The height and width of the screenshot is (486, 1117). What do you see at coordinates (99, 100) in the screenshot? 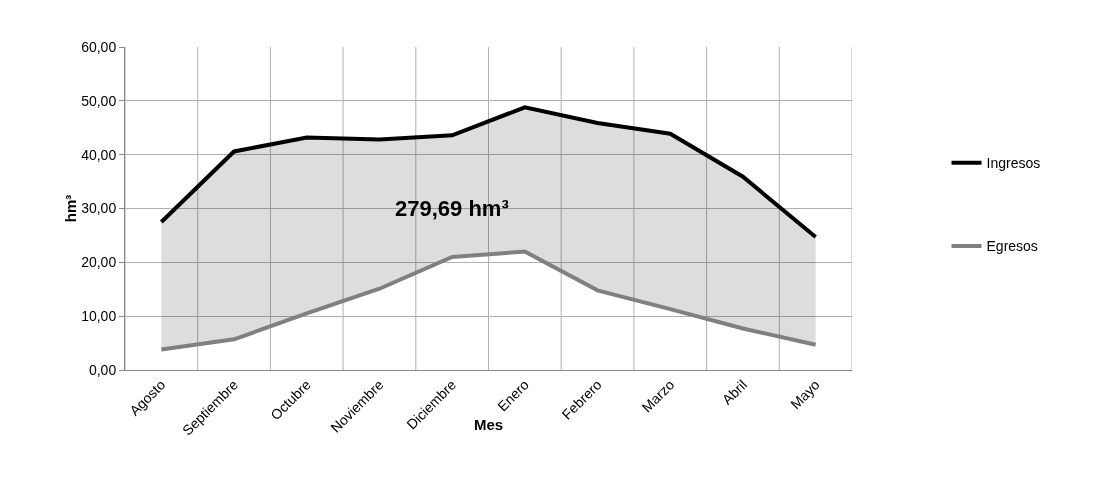
I see `y-tick-label: 50,00` at bounding box center [99, 100].